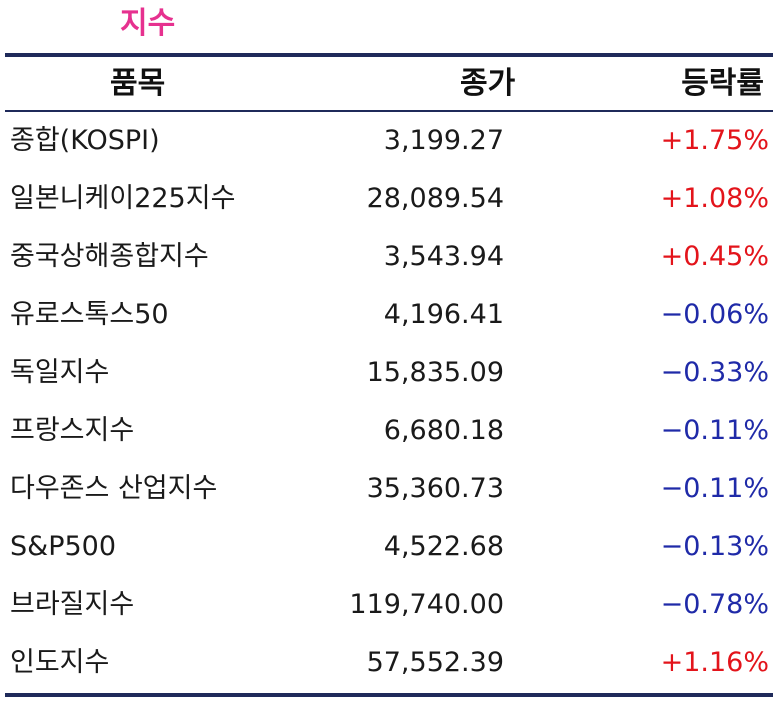 This screenshot has width=773, height=705. Describe the element at coordinates (389, 695) in the screenshot. I see `table-bottom-rule` at that location.